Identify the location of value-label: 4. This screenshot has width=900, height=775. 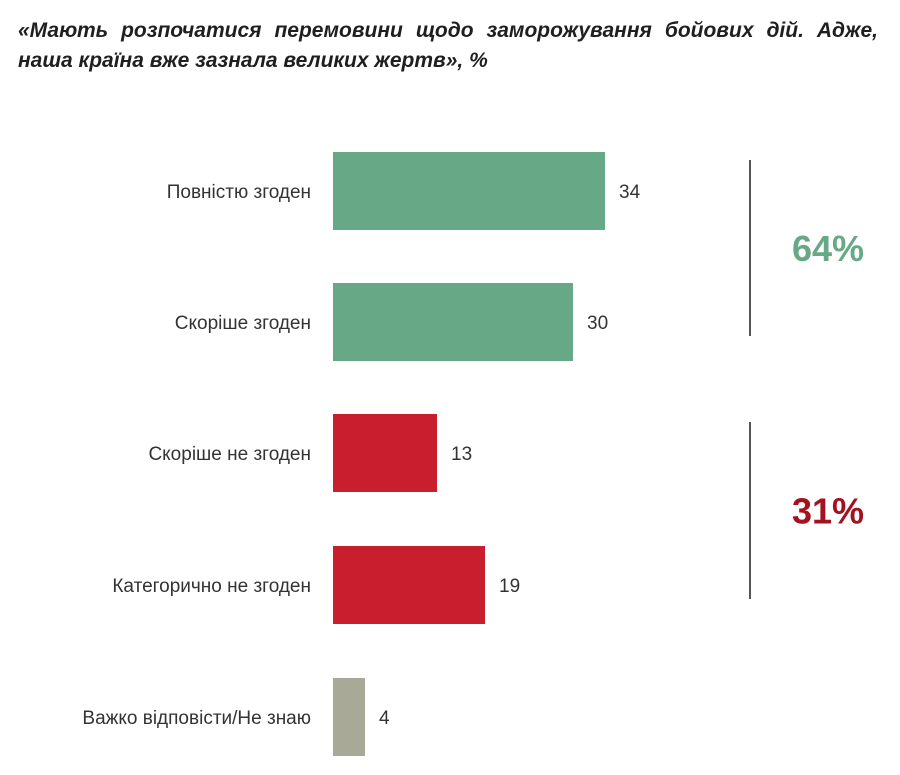
(384, 718).